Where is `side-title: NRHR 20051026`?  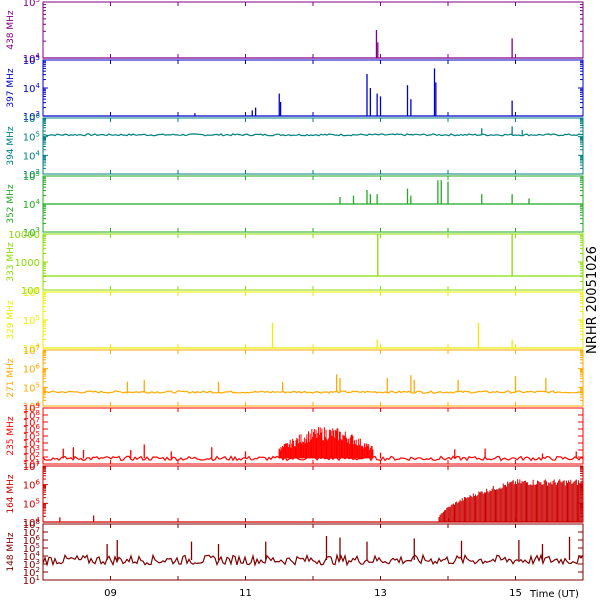 side-title: NRHR 20051026 is located at coordinates (592, 300).